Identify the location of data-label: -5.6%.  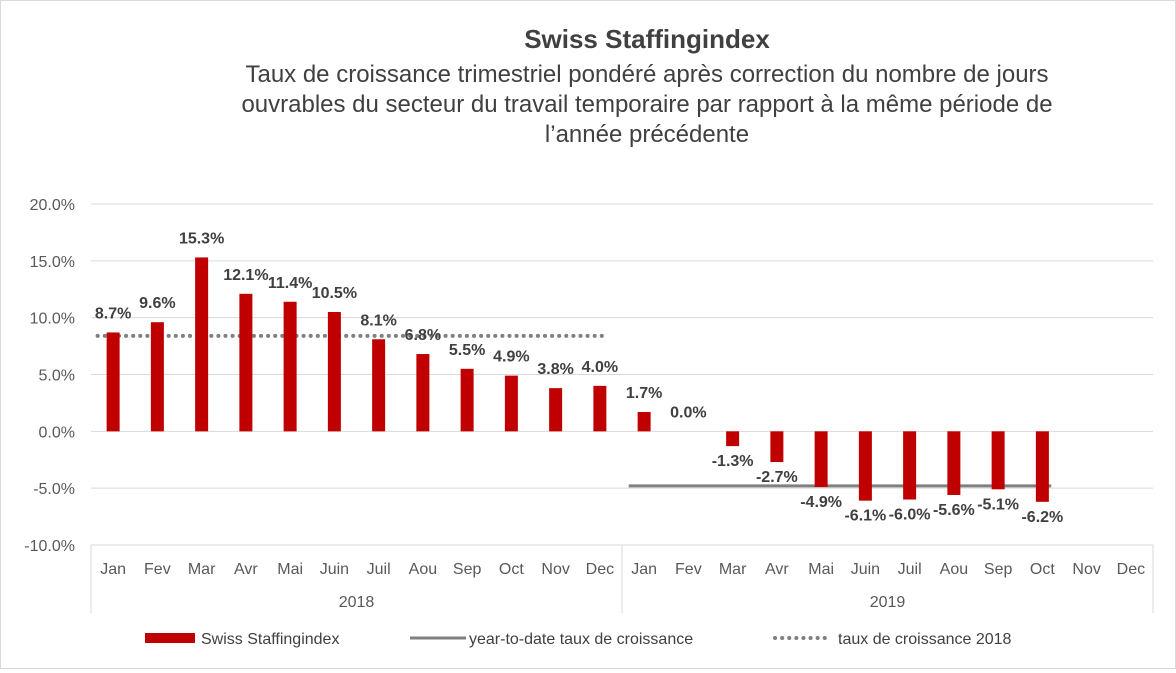
(954, 510).